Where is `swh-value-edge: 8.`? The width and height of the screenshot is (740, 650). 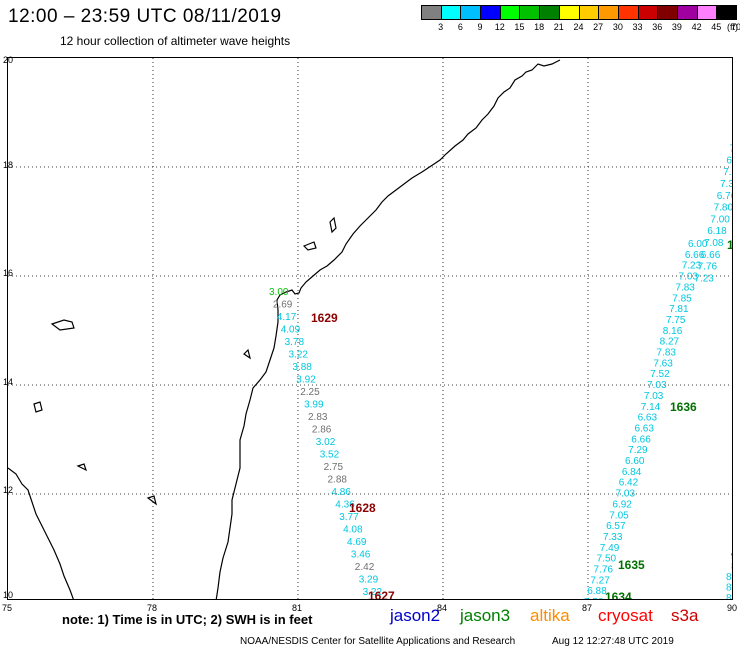
swh-value-edge: 8. is located at coordinates (732, 567).